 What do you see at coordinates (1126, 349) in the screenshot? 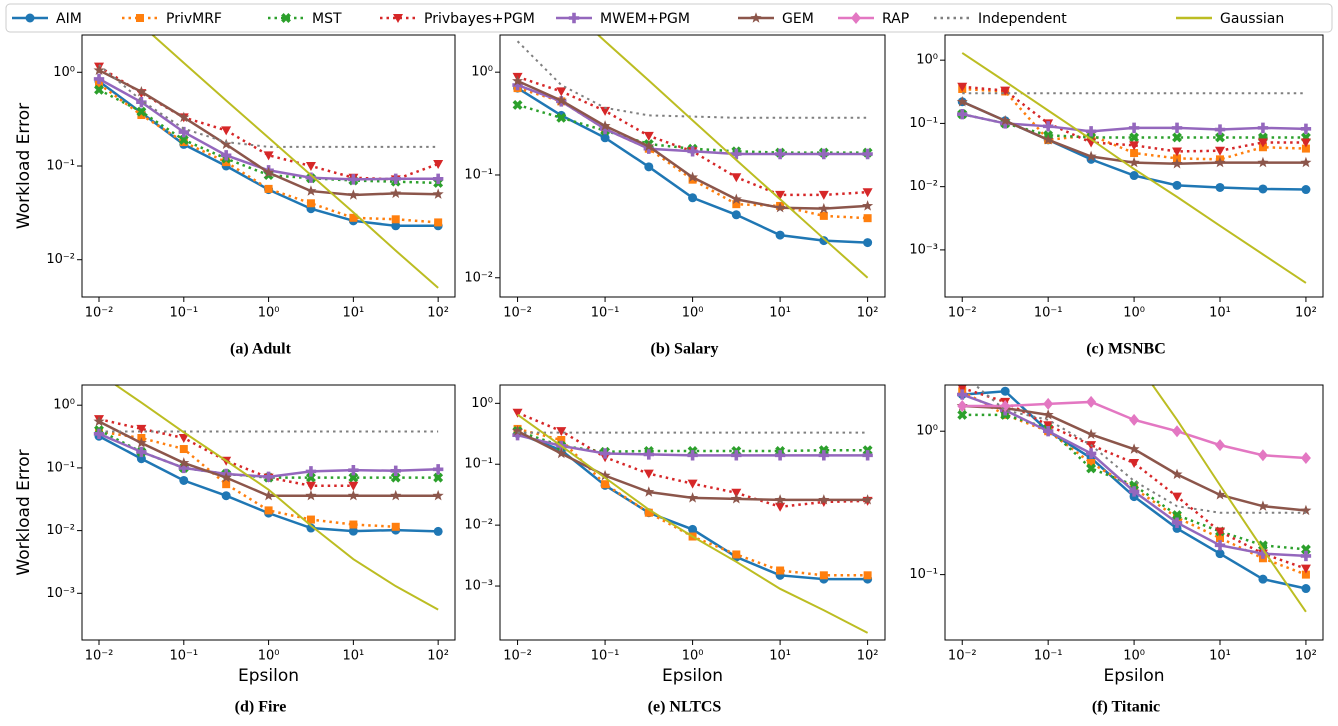
I see `caption: (c) MSNBC` at bounding box center [1126, 349].